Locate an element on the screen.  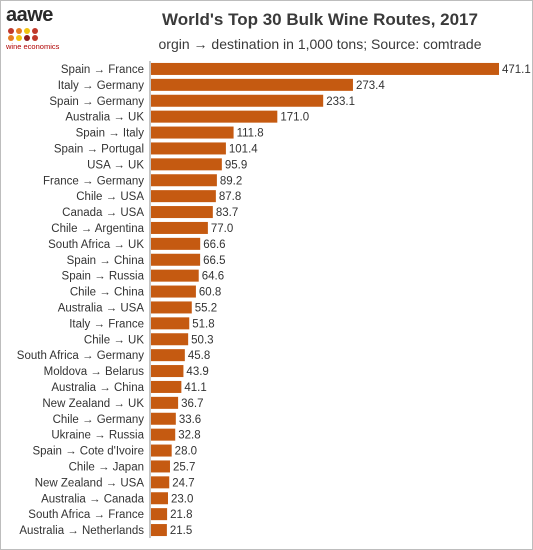
category-label: Italy → France is located at coordinates (106, 324).